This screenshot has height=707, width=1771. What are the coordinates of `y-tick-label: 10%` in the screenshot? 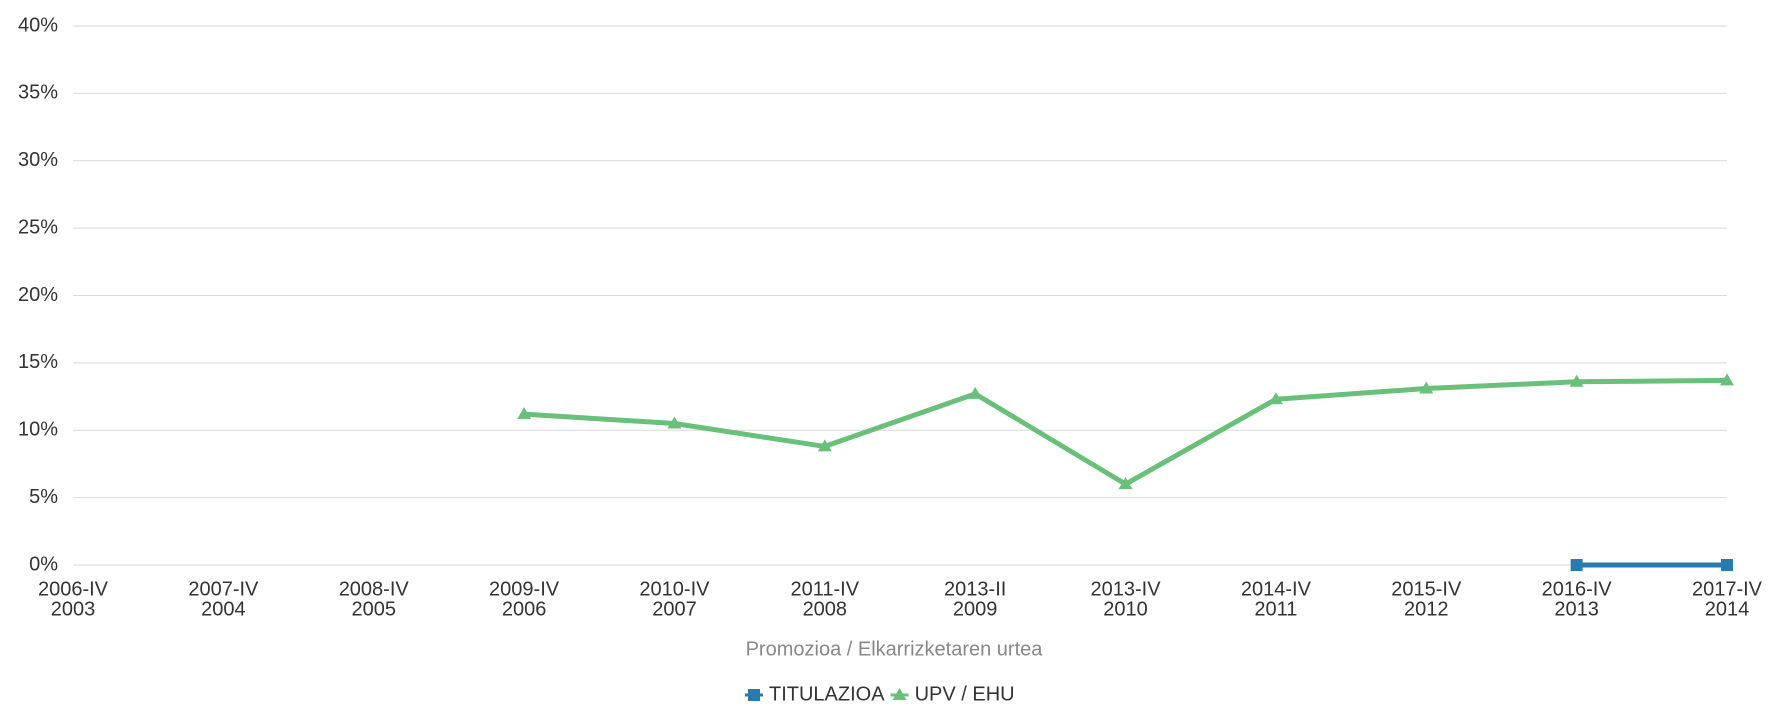 It's located at (38, 430).